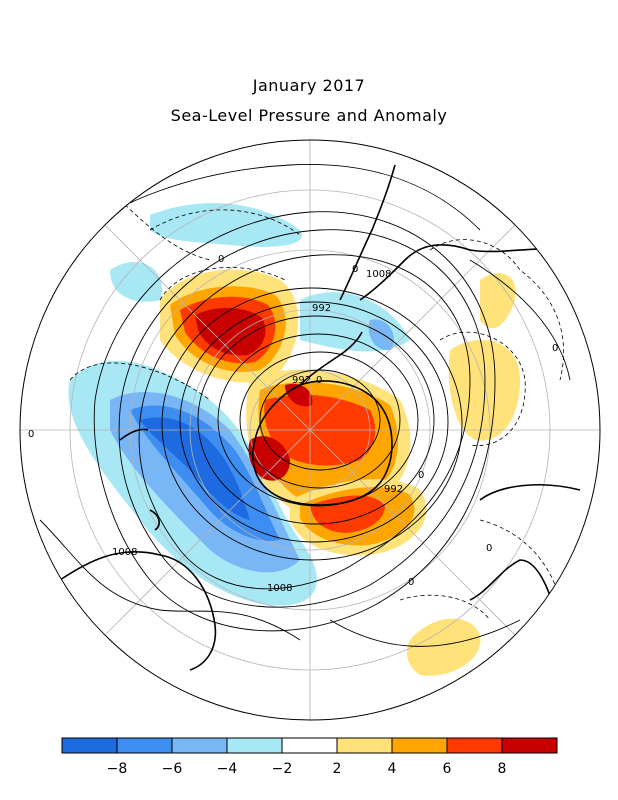  I want to click on anomaly-region-pos2-east-north, so click(498, 300).